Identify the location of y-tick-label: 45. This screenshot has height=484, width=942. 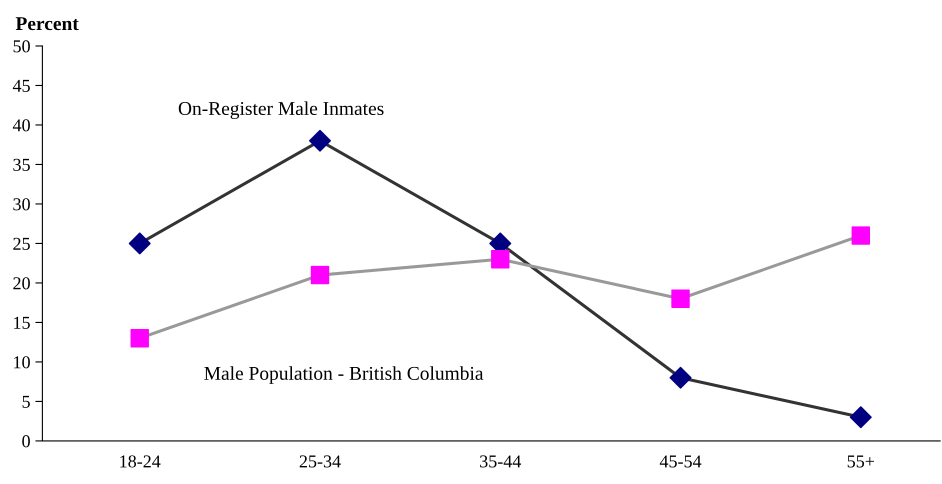
(21, 86).